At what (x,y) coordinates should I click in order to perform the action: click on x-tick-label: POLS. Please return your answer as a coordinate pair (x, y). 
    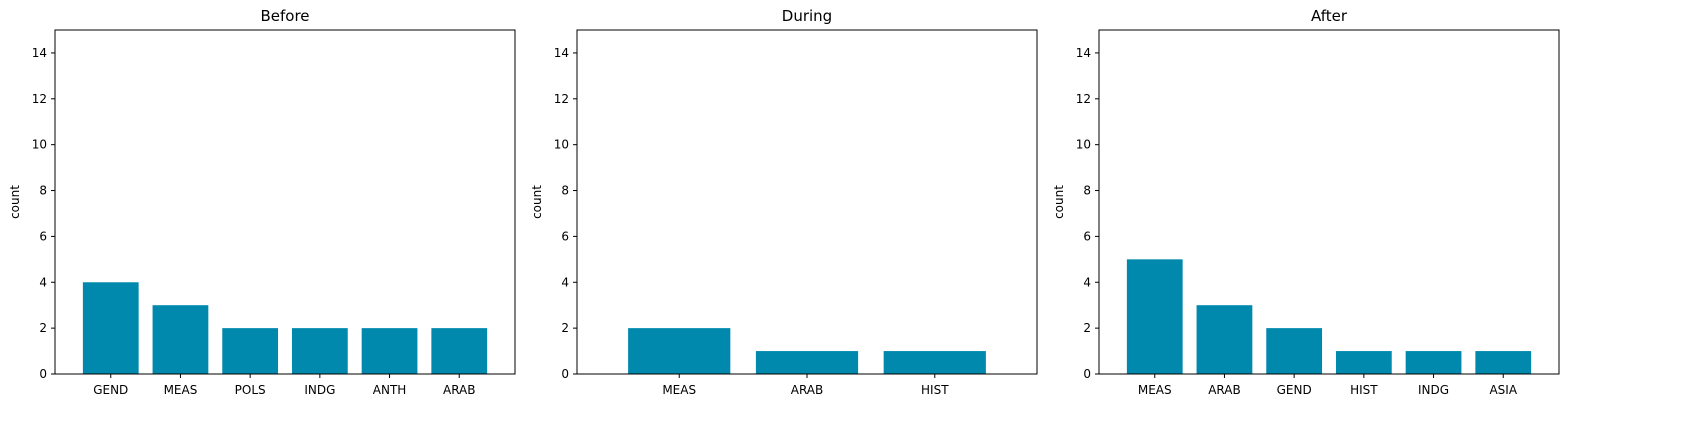
    Looking at the image, I should click on (250, 390).